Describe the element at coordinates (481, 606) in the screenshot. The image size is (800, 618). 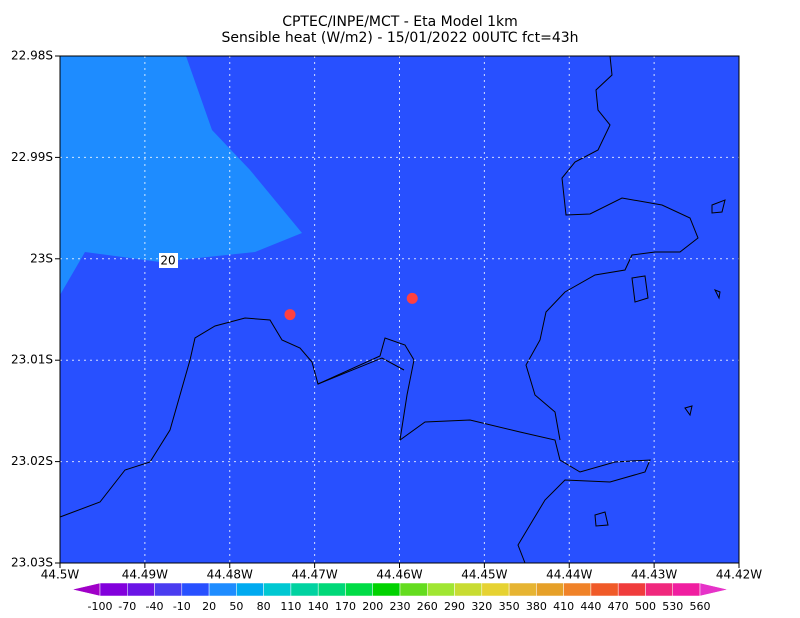
I see `colorbar-label: 320` at that location.